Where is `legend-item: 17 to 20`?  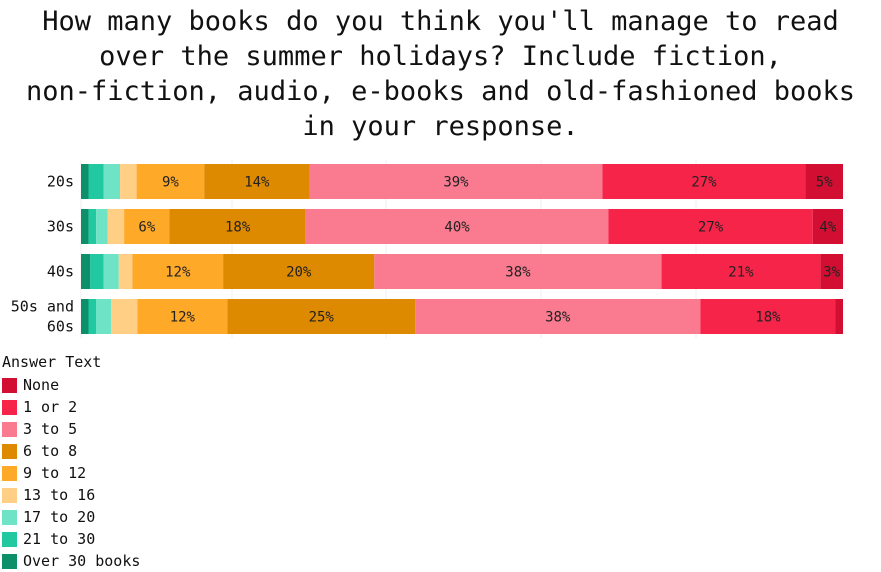
legend-item: 17 to 20 is located at coordinates (71, 517).